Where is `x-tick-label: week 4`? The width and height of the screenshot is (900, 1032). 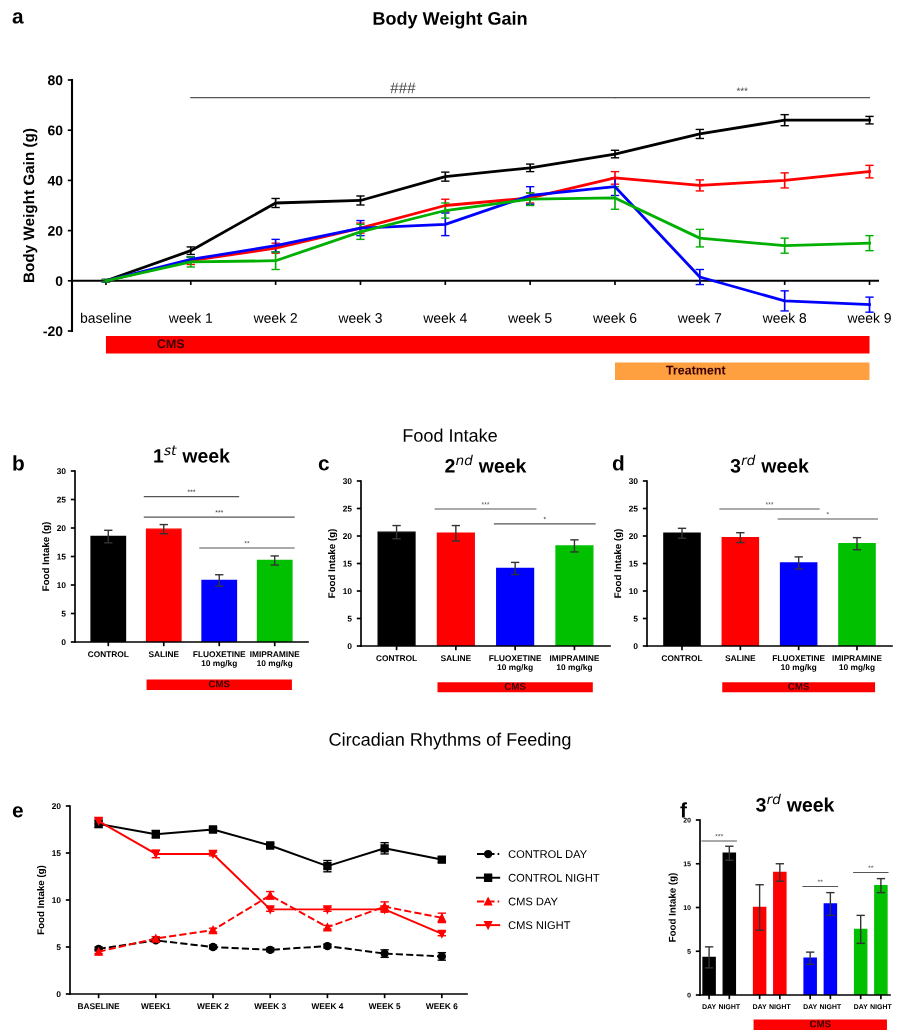
x-tick-label: week 4 is located at coordinates (445, 317).